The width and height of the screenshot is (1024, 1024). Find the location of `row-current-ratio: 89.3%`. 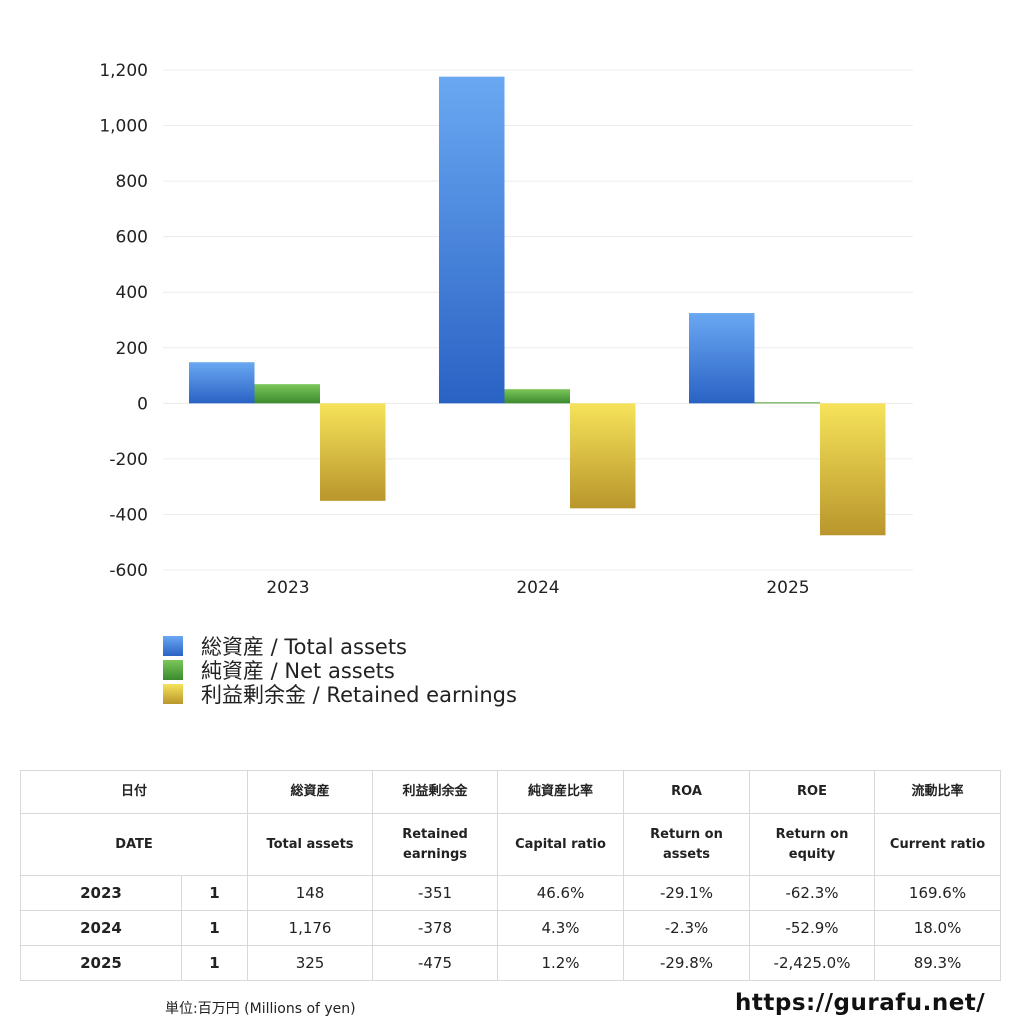

row-current-ratio: 89.3% is located at coordinates (938, 963).